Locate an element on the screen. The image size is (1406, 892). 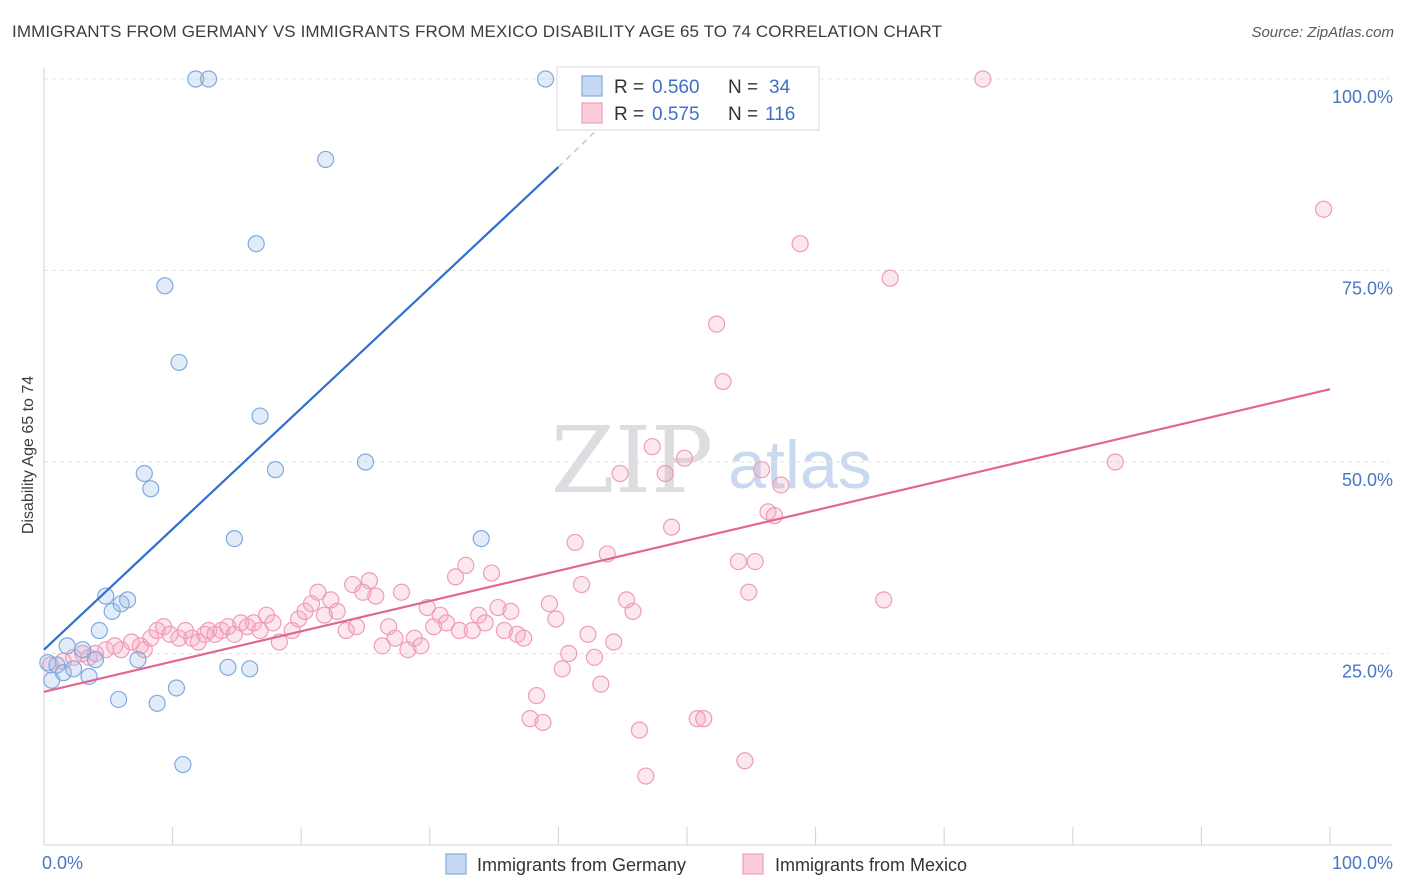
legend-mexico-n-label: N = is located at coordinates (743, 114).